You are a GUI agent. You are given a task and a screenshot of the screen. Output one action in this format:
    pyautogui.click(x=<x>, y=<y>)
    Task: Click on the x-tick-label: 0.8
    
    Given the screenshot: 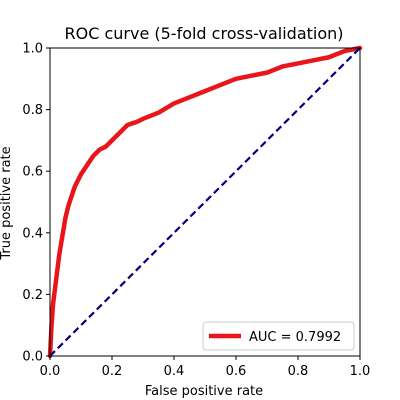 What is the action you would take?
    pyautogui.click(x=298, y=371)
    